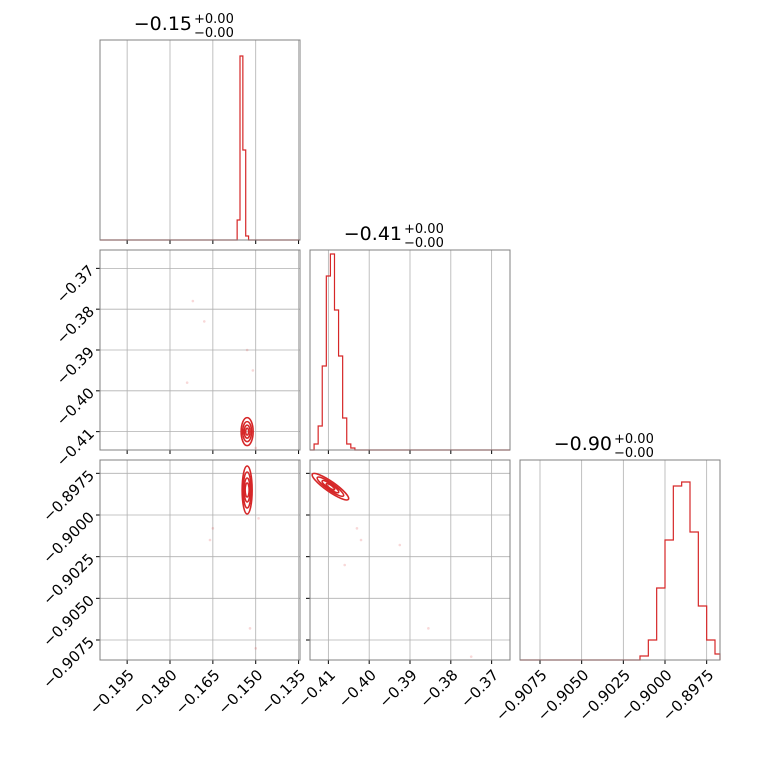 This screenshot has height=760, width=760. What do you see at coordinates (75, 365) in the screenshot?
I see `y-tick-label: −0.39` at bounding box center [75, 365].